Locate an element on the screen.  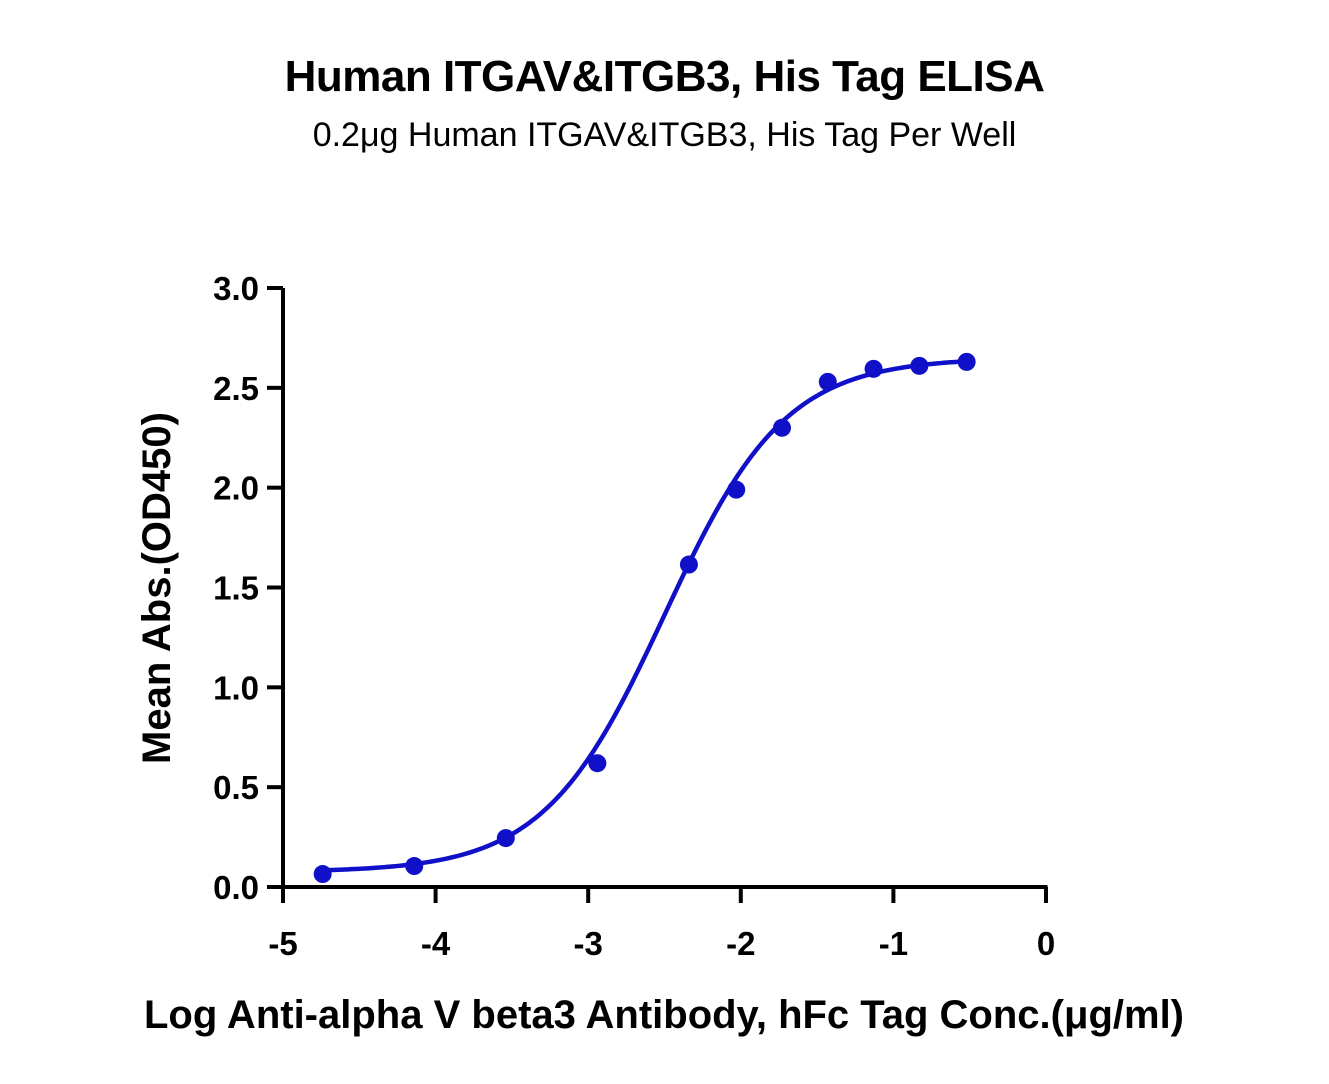
x-tick-label: -3 is located at coordinates (588, 943).